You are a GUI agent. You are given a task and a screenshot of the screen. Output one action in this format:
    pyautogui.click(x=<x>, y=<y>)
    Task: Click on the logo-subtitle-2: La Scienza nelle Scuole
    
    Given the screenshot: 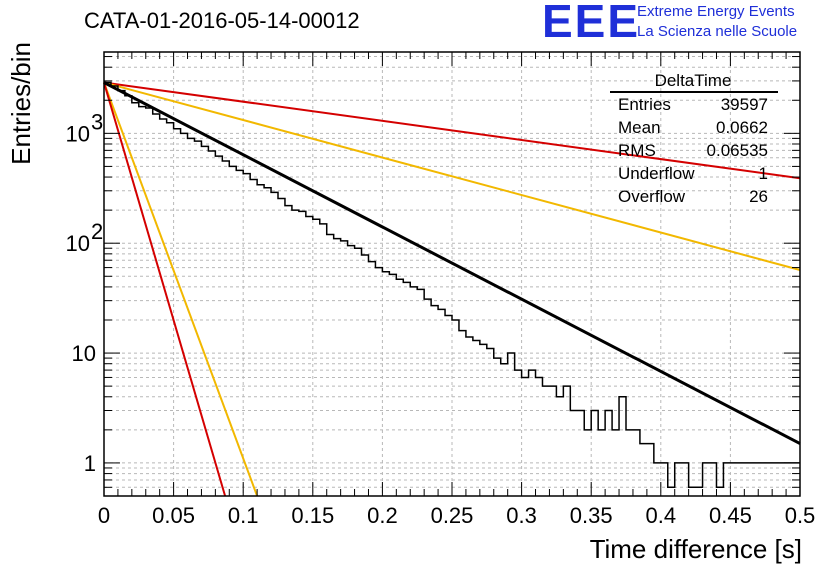 What is the action you would take?
    pyautogui.click(x=717, y=31)
    